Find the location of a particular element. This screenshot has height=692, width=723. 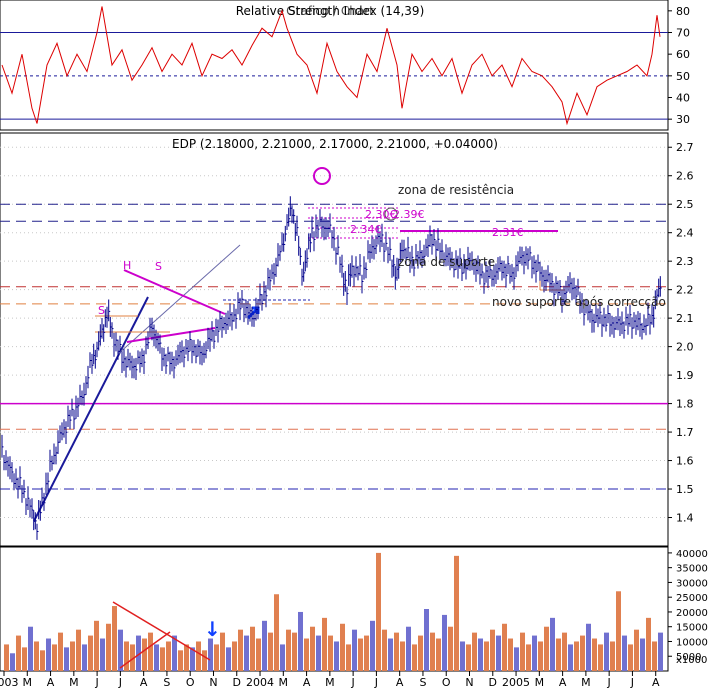

volume-unit-label: x1000 is located at coordinates (691, 660).